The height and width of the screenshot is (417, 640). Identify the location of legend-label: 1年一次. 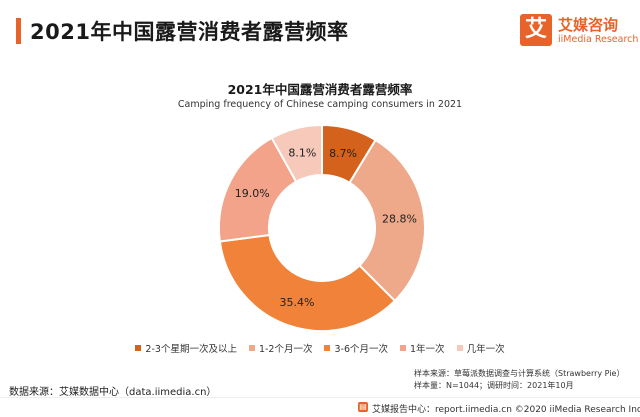
(427, 349).